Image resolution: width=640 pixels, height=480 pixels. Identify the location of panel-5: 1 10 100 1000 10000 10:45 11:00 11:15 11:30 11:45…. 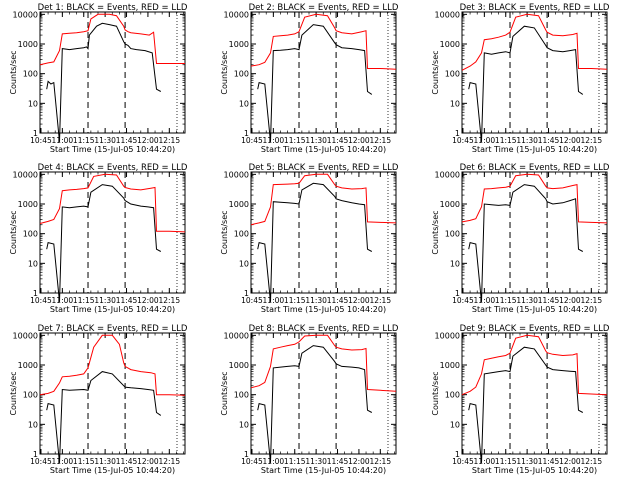
(309, 238).